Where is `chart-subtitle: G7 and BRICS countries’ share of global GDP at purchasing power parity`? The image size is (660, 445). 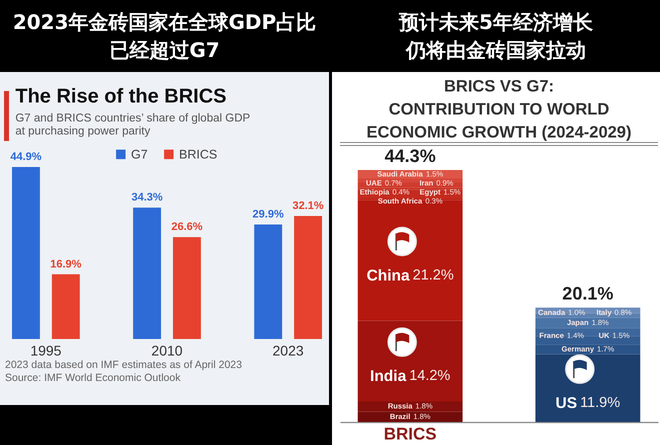
chart-subtitle: G7 and BRICS countries’ share of global GDP at purchasing power parity is located at coordinates (132, 125).